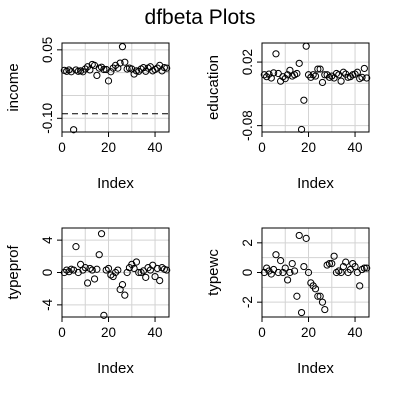 The image size is (400, 400). Describe the element at coordinates (247, 302) in the screenshot. I see `y-tick-label: -2` at that location.